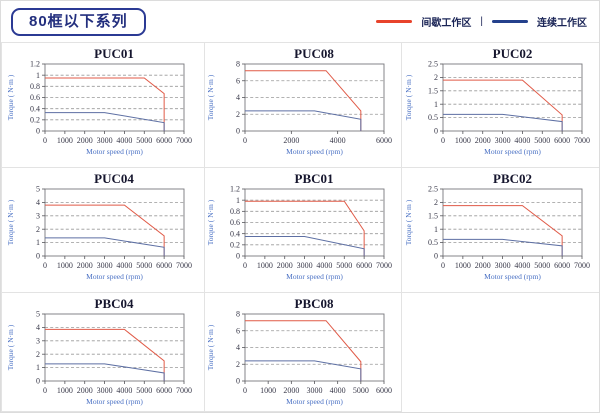  I want to click on chart-title: PBC02, so click(512, 178).